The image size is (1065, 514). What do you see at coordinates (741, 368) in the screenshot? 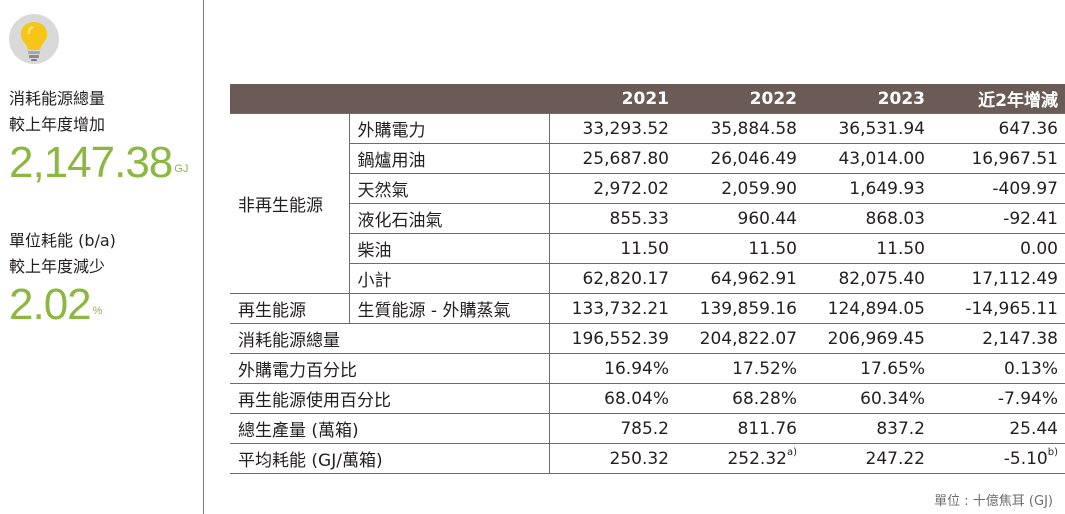
I see `cell-2022: 17.52%` at bounding box center [741, 368].